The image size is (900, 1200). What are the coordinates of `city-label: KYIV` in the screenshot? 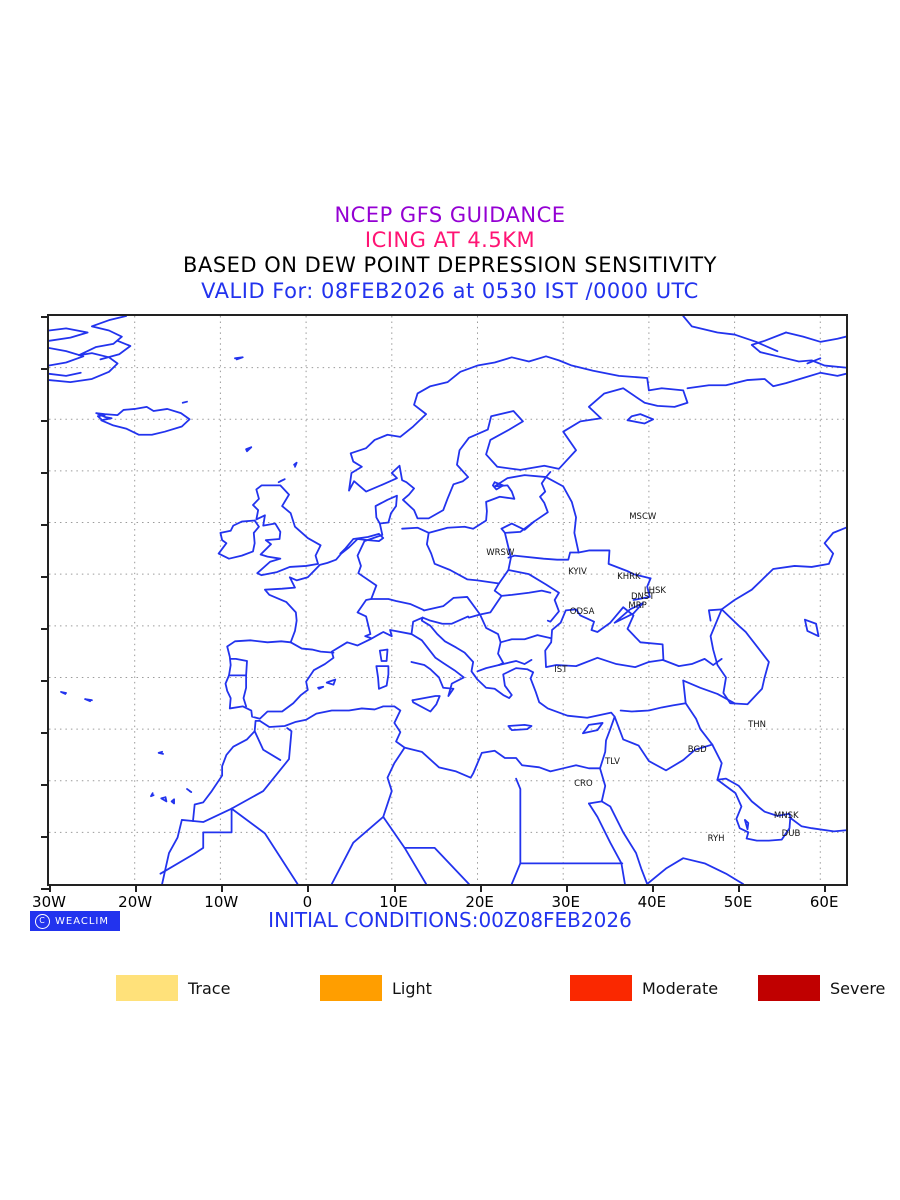 It's located at (577, 571).